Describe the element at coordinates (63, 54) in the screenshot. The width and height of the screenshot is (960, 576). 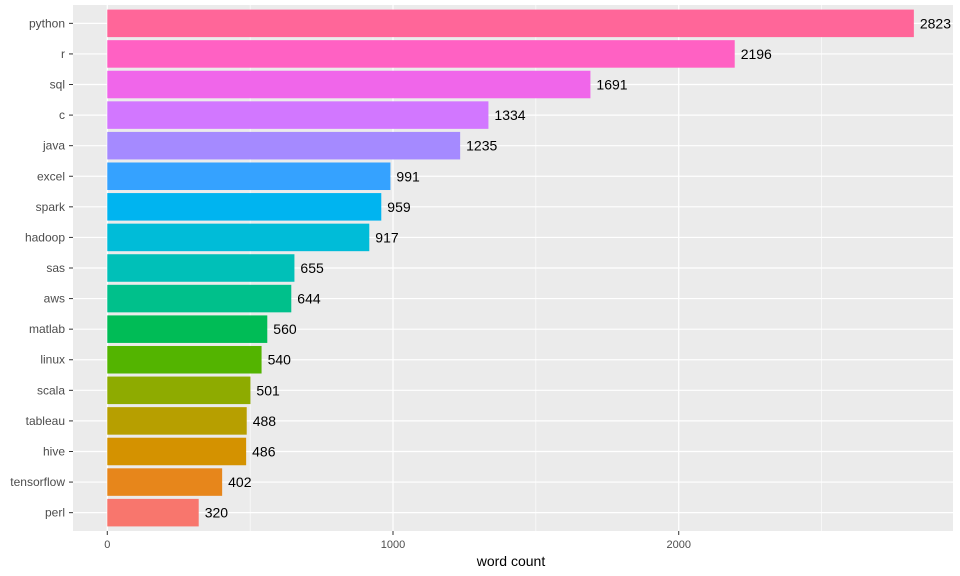
I see `y-tick-label-r: r` at that location.